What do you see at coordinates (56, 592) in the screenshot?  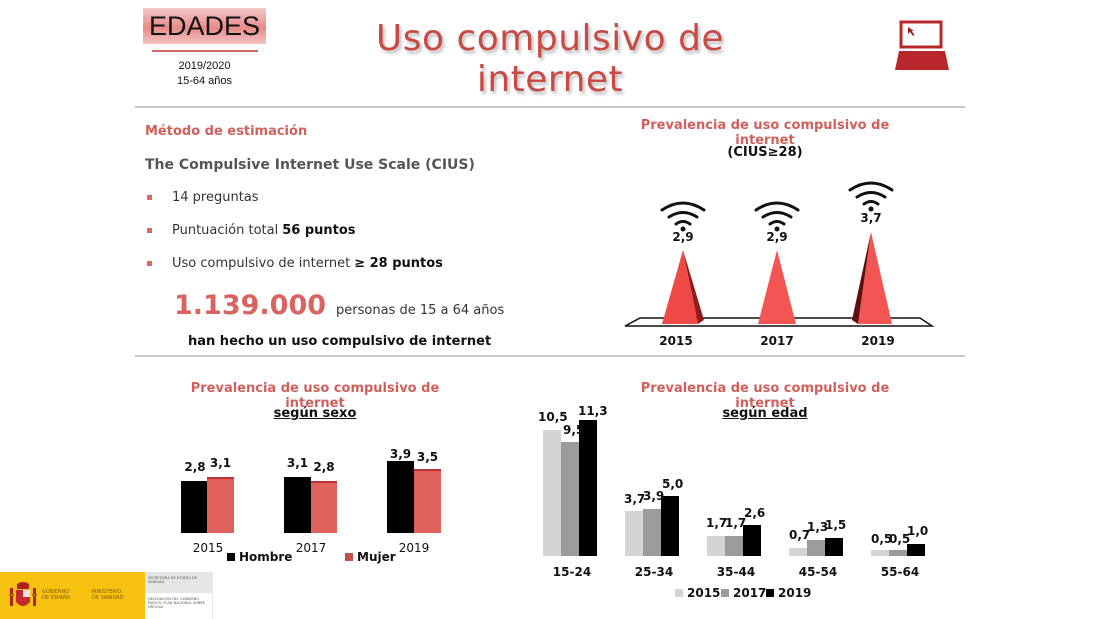 I see `logo-gobierno-line1: GOBIERNO` at bounding box center [56, 592].